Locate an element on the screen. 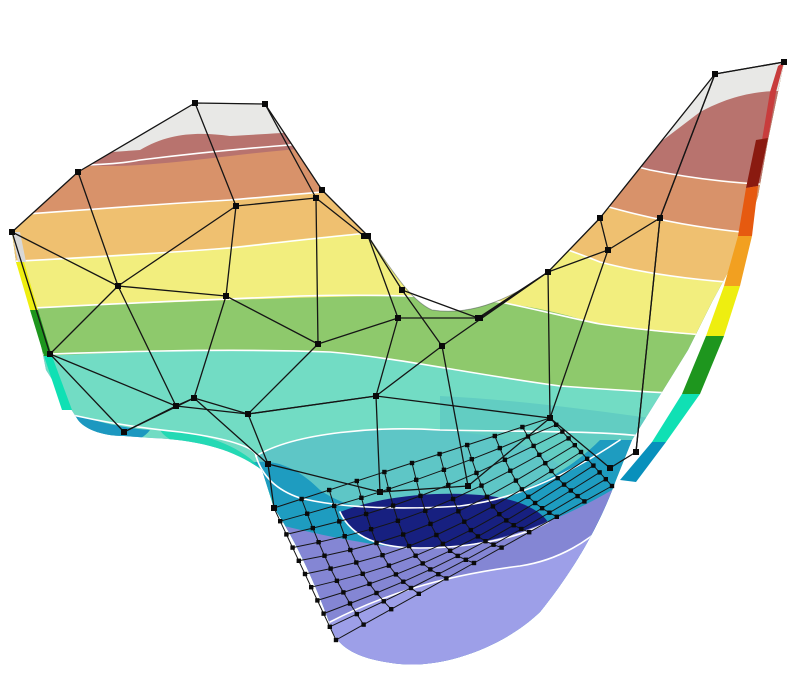 The height and width of the screenshot is (700, 800). edge-red is located at coordinates (773, 101).